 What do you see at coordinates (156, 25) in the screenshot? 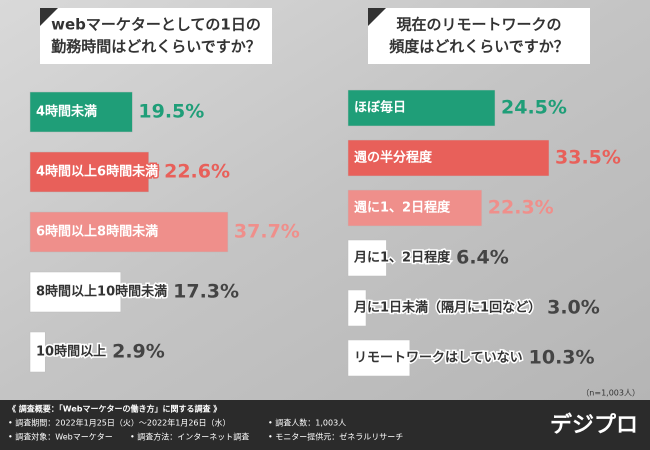
I see `chart-title: webマーケターとしての1日の` at bounding box center [156, 25].